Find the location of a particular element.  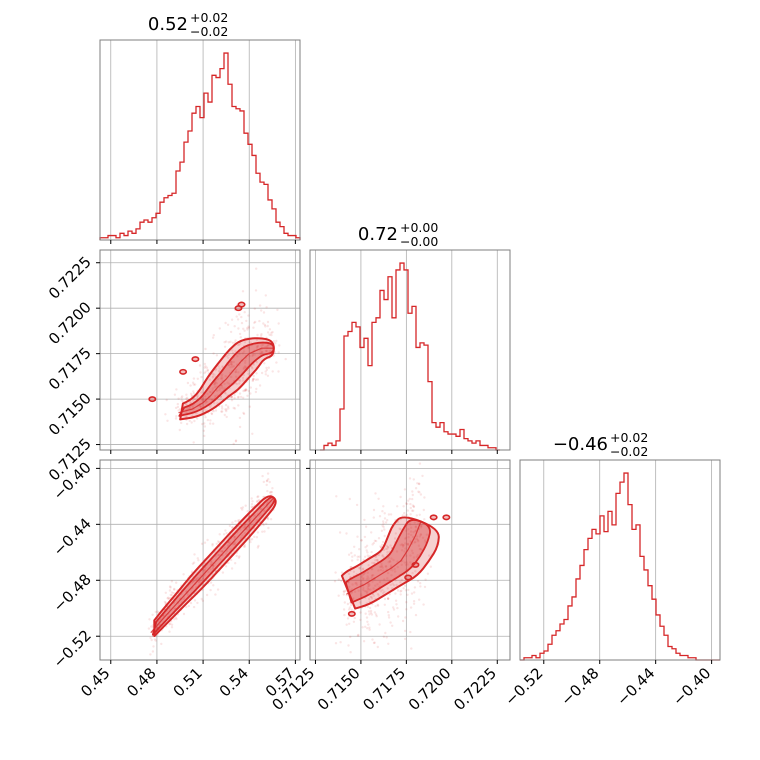

x-tick-label: 0.54 is located at coordinates (234, 682).